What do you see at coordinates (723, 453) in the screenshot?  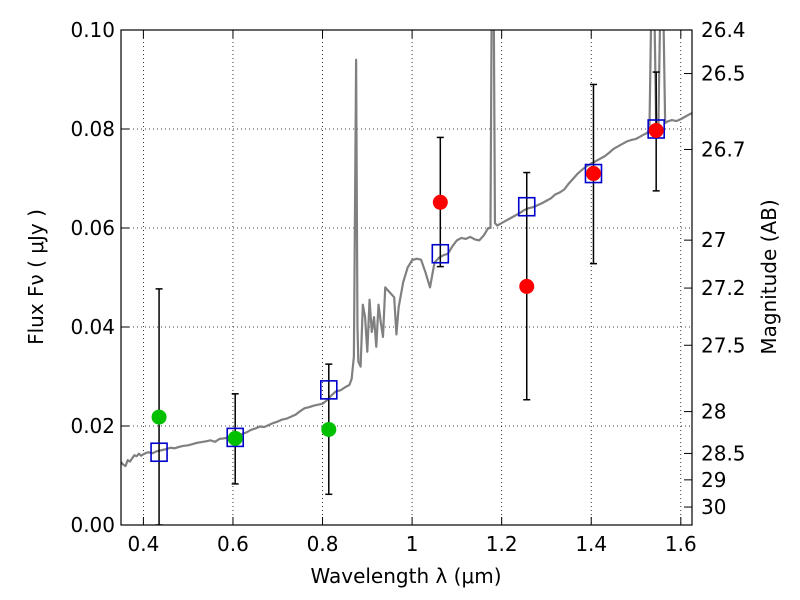 I see `y2-tick-label: 28.5` at bounding box center [723, 453].